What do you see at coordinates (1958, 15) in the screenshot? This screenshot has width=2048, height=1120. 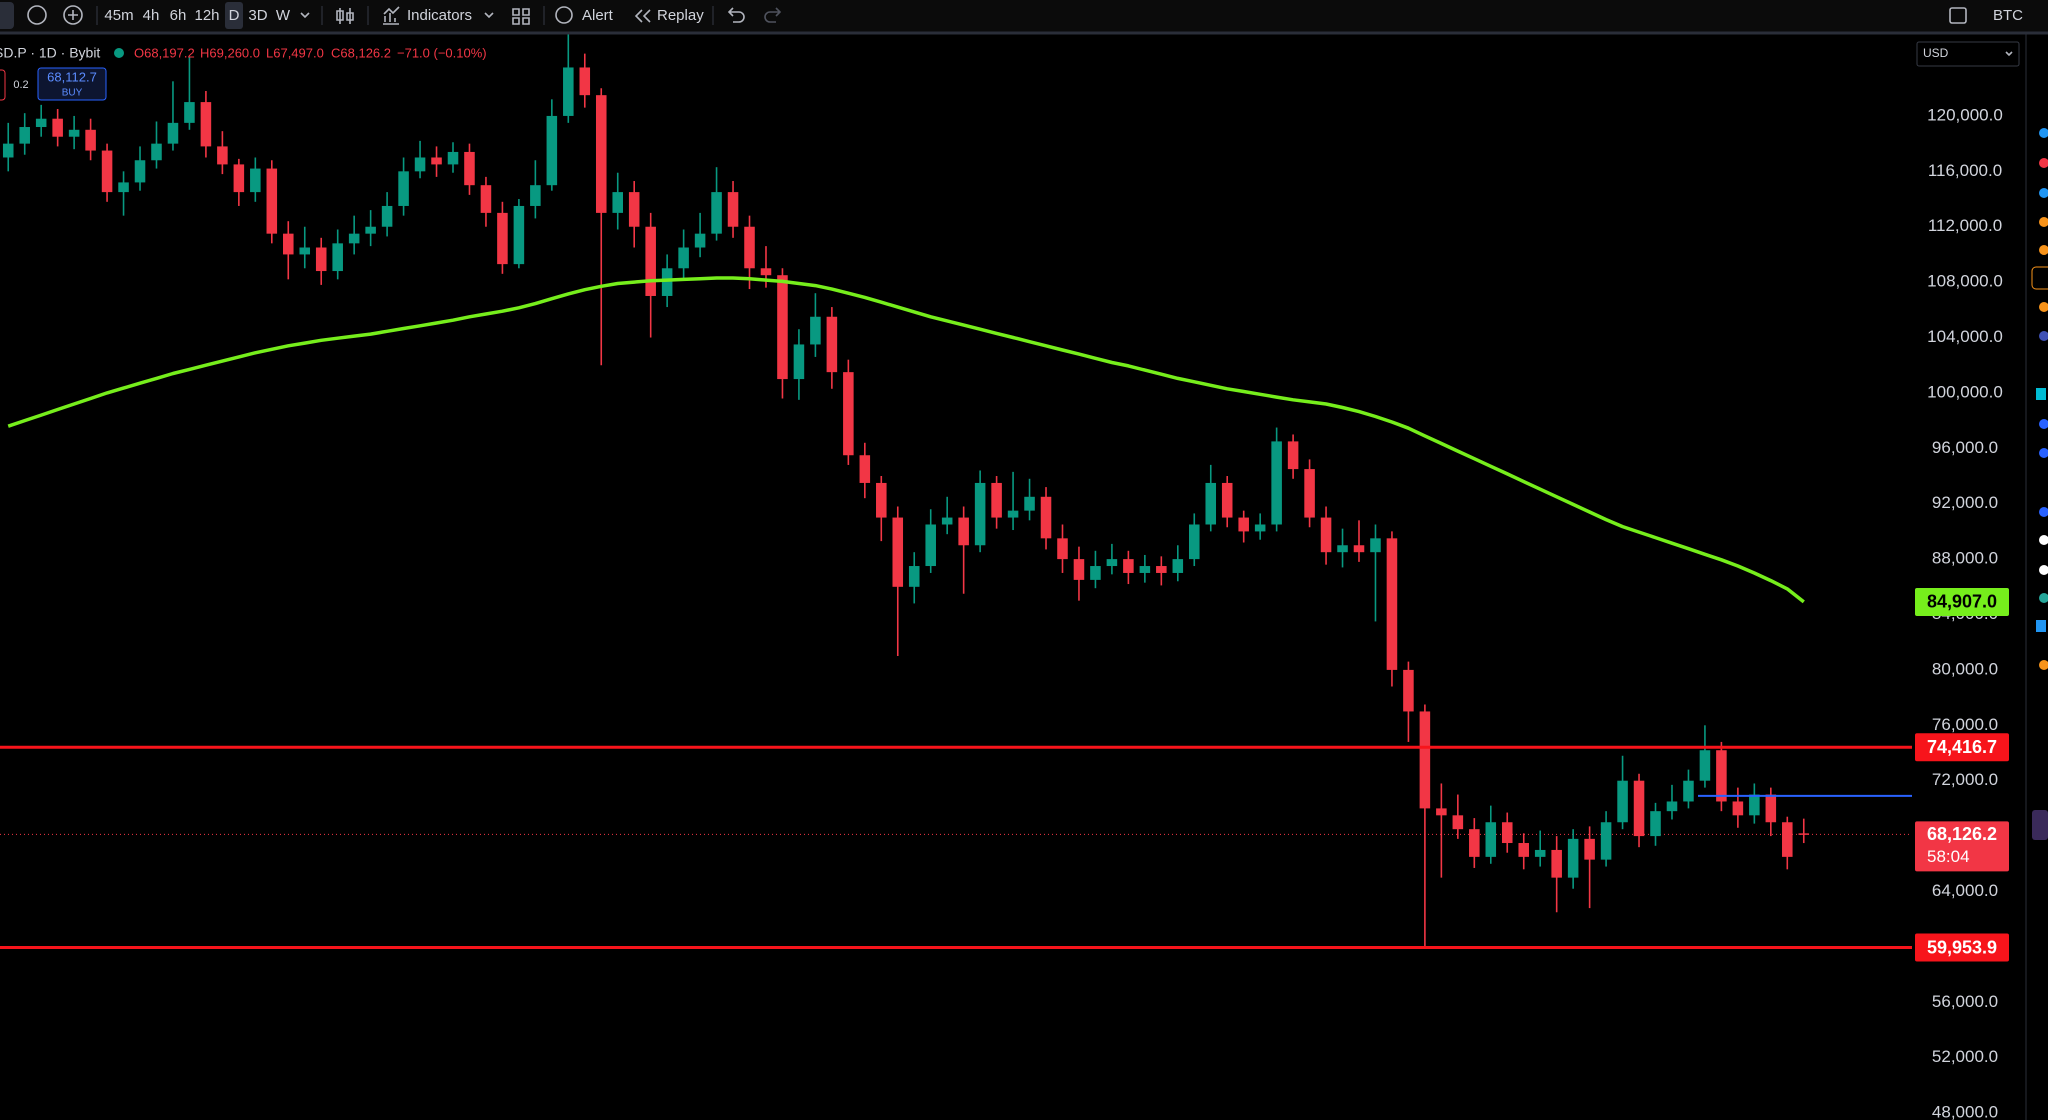 I see `fullscreen-icon` at bounding box center [1958, 15].